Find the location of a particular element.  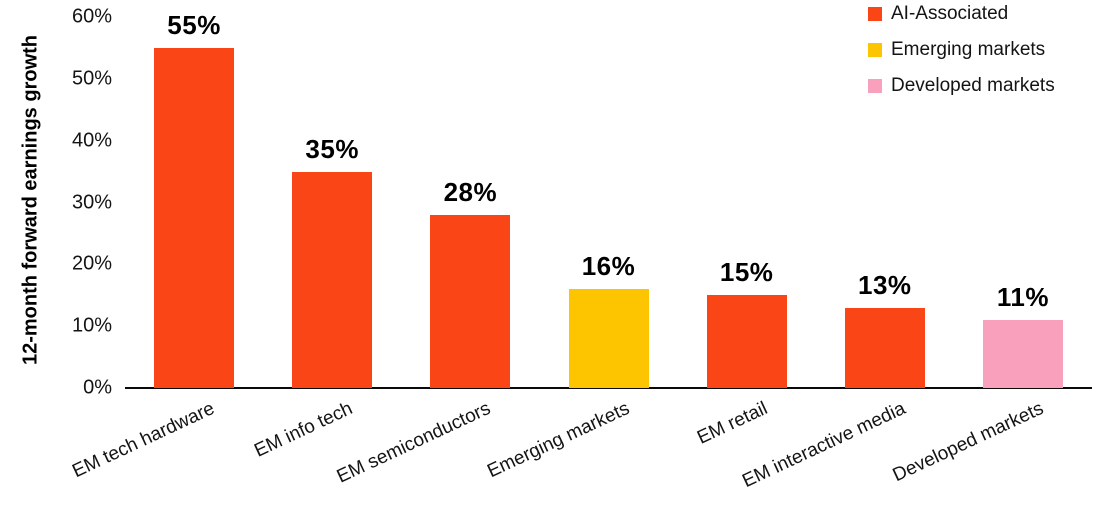

y-tick-label: 30% is located at coordinates (91, 202).